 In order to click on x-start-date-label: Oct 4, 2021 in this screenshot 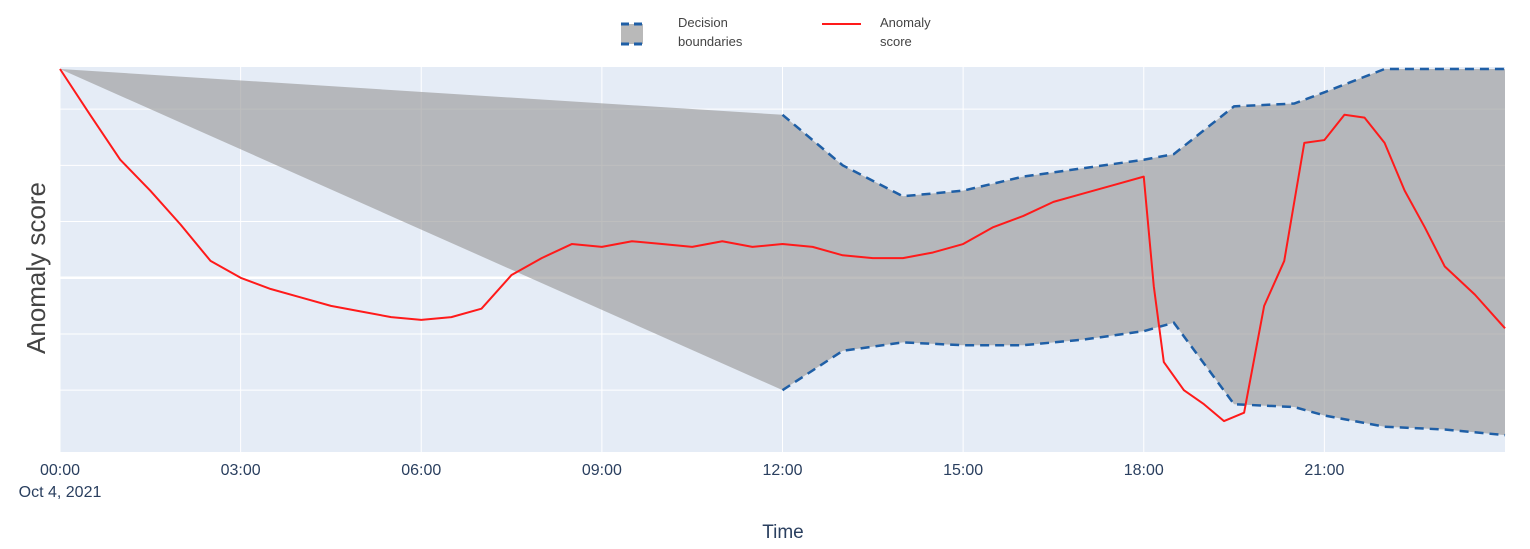, I will do `click(60, 492)`.